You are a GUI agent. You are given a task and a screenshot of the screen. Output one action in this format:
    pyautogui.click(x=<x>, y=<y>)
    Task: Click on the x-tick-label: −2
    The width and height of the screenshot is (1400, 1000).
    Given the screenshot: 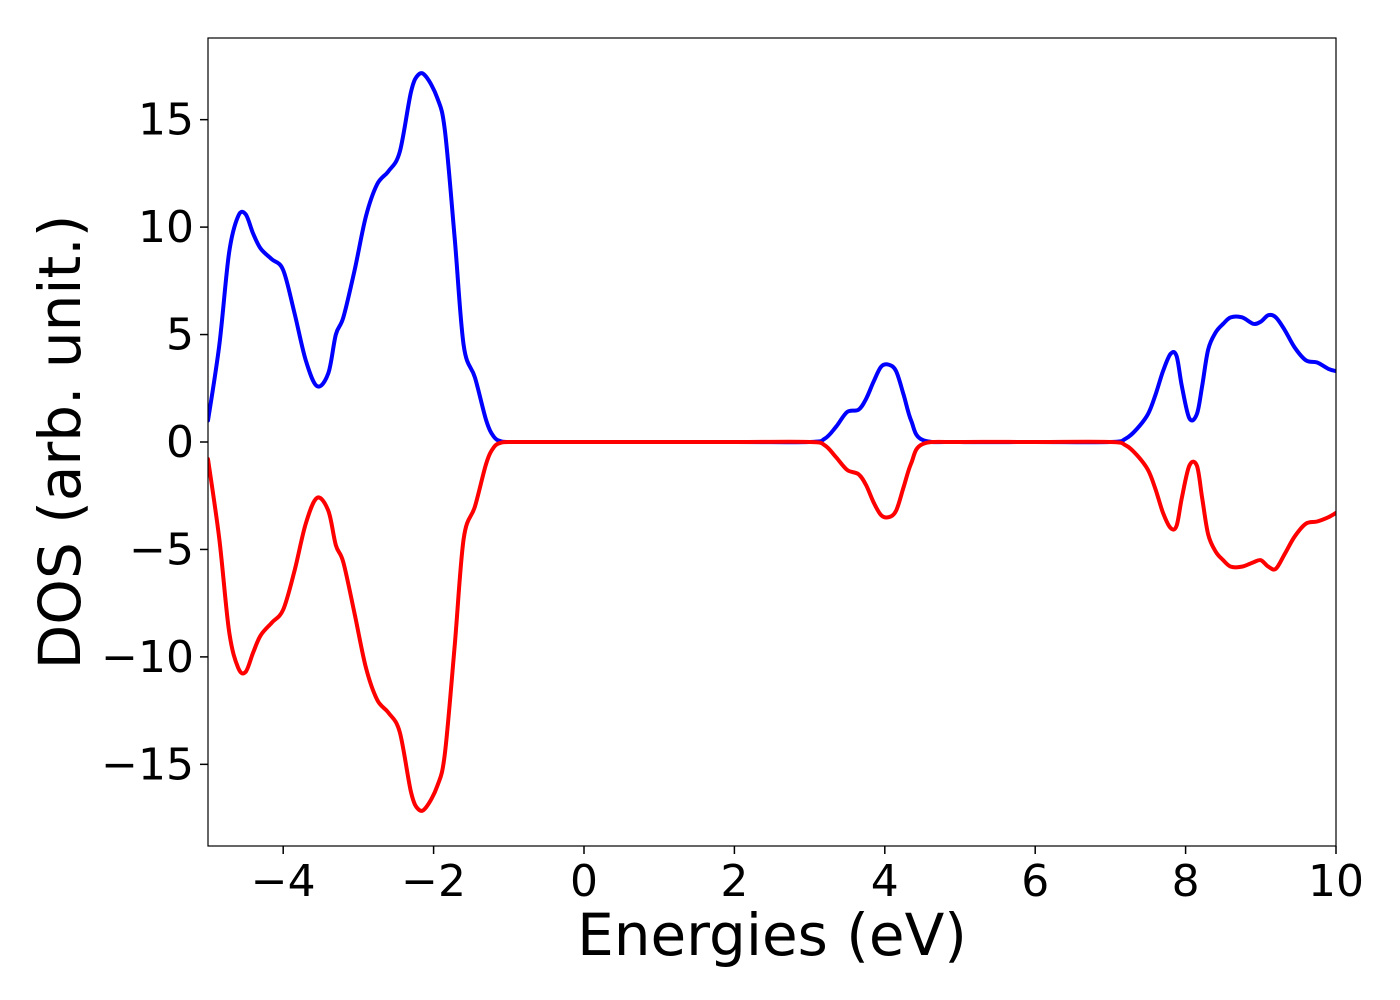 What is the action you would take?
    pyautogui.click(x=433, y=881)
    